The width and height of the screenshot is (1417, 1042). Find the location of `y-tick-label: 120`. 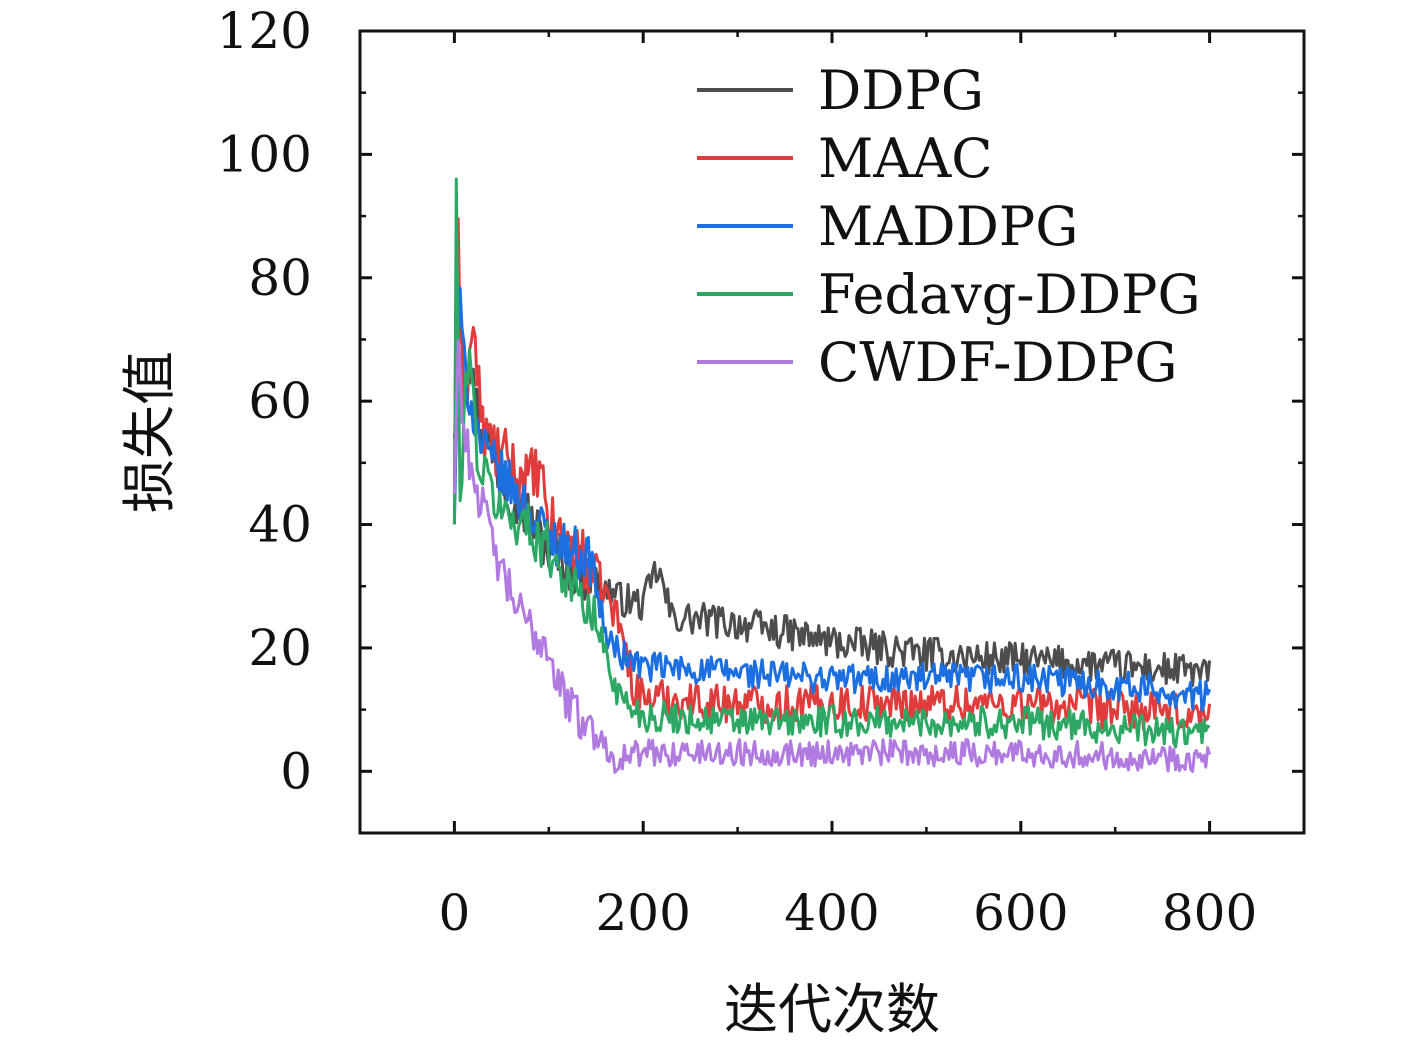

y-tick-label: 120 is located at coordinates (264, 31).